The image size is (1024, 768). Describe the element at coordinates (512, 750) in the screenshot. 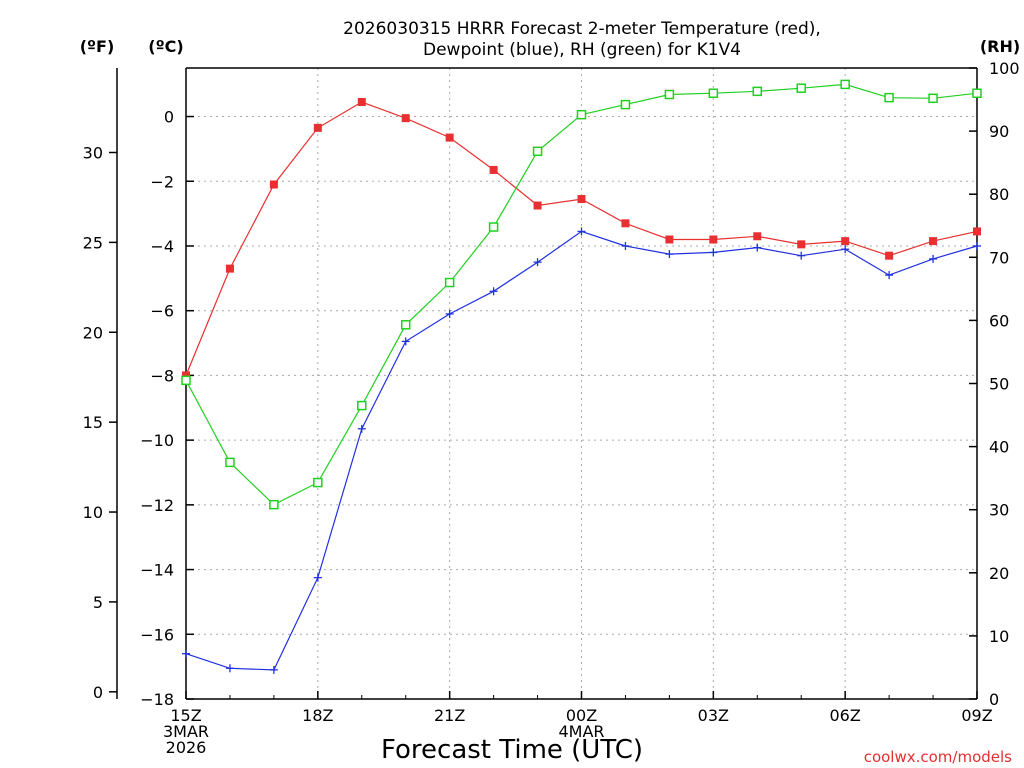

I see `x-axis-title: Forecast Time (UTC)` at that location.